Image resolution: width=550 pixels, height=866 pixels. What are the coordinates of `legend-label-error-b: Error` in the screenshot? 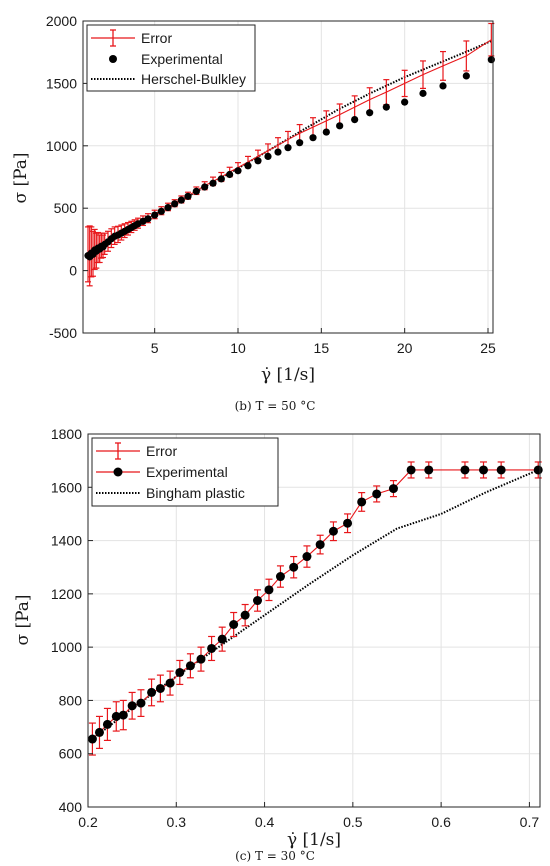 It's located at (156, 38).